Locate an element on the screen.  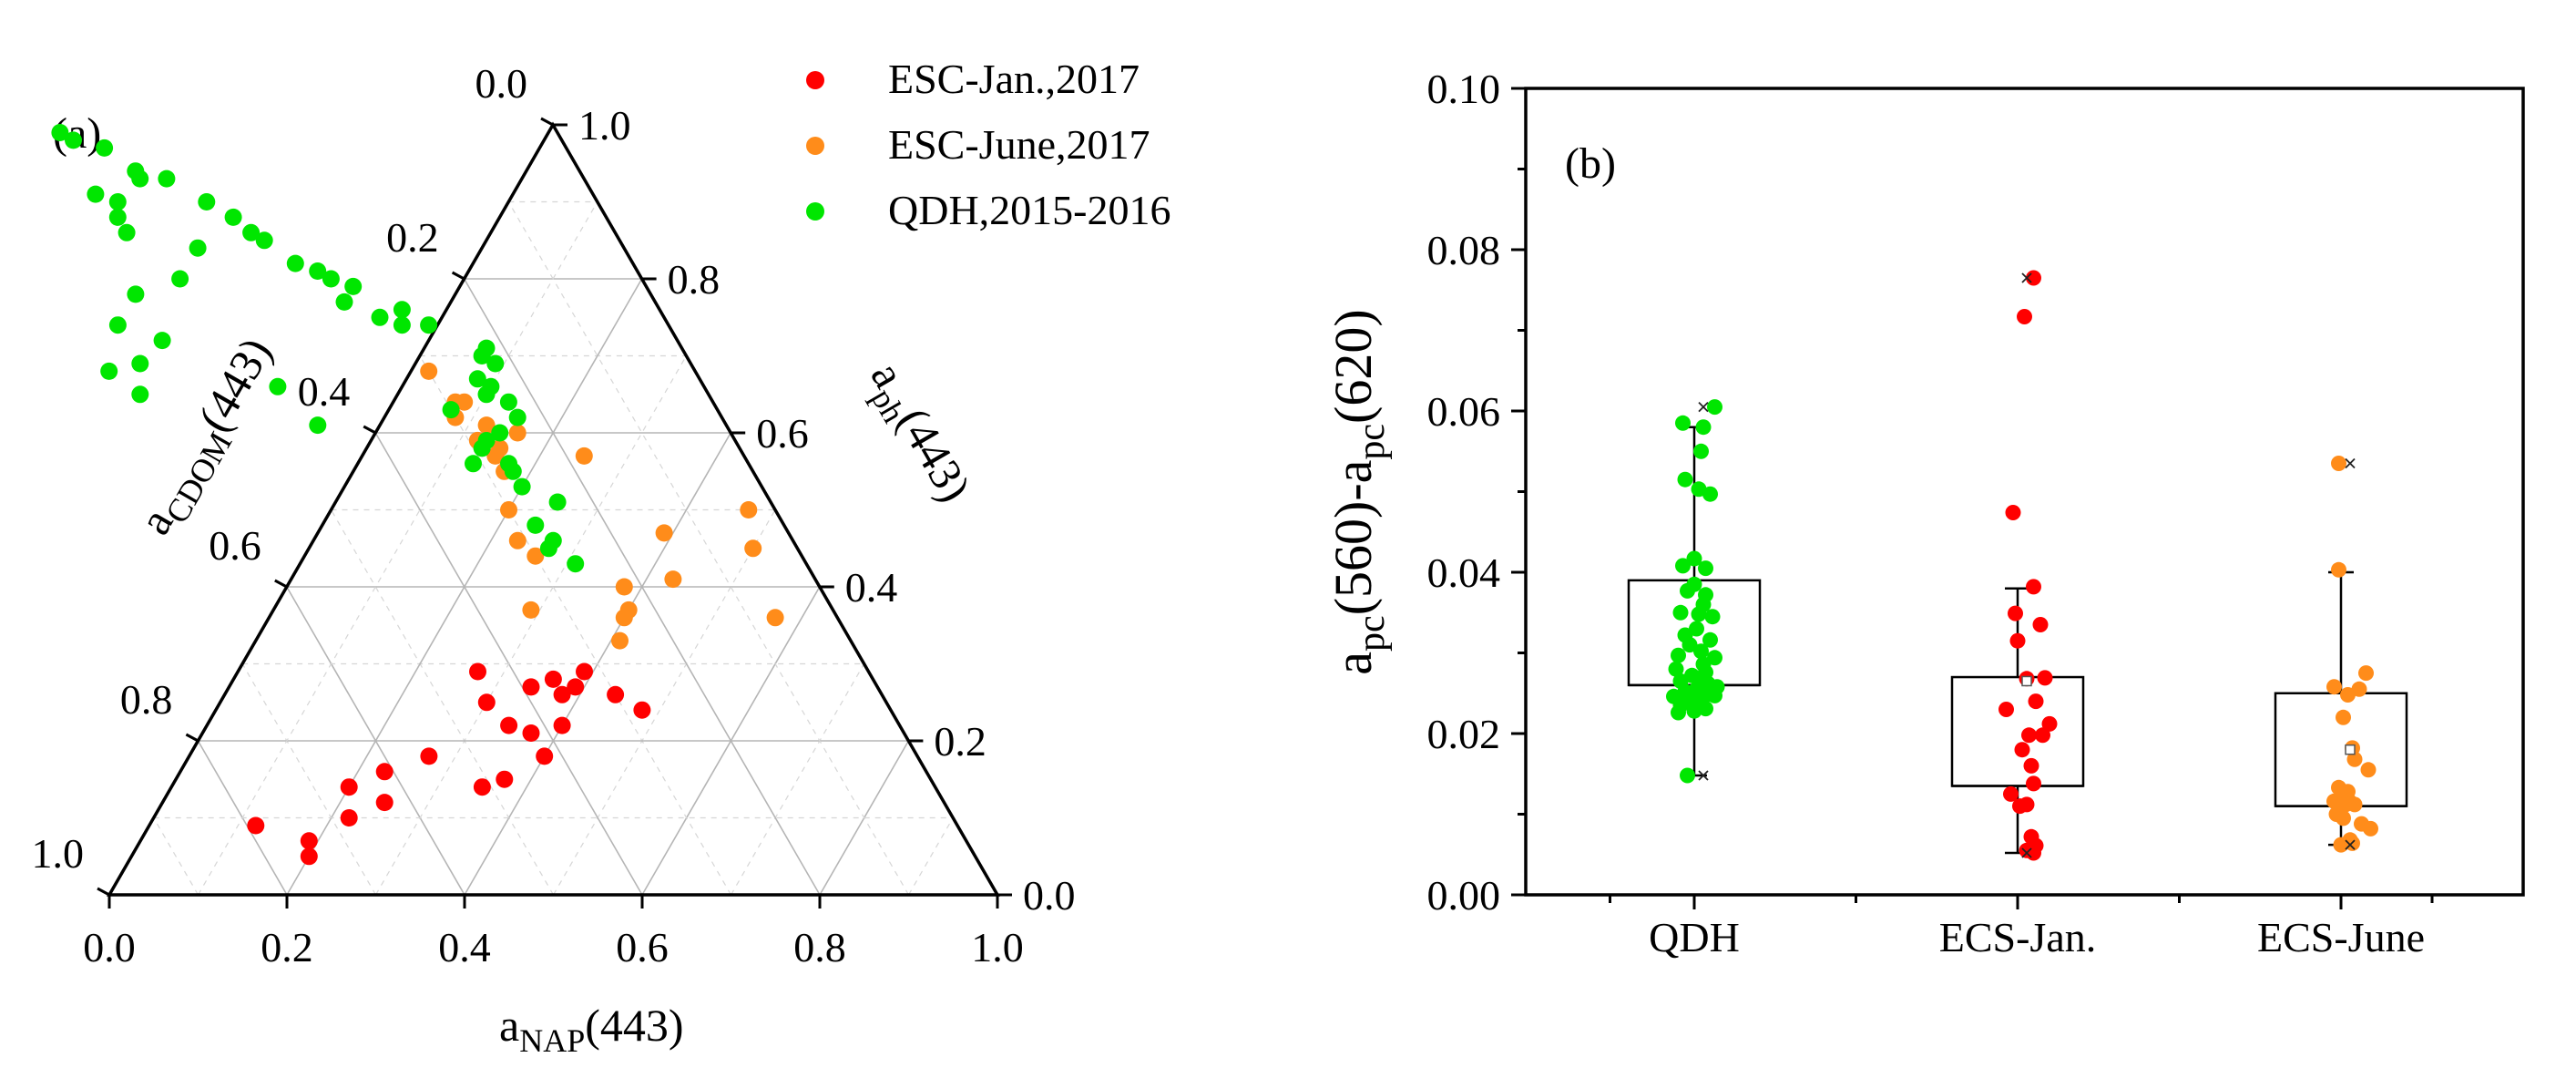
box-y-axis-label: apc(560)-apc(620) is located at coordinates (1358, 491).